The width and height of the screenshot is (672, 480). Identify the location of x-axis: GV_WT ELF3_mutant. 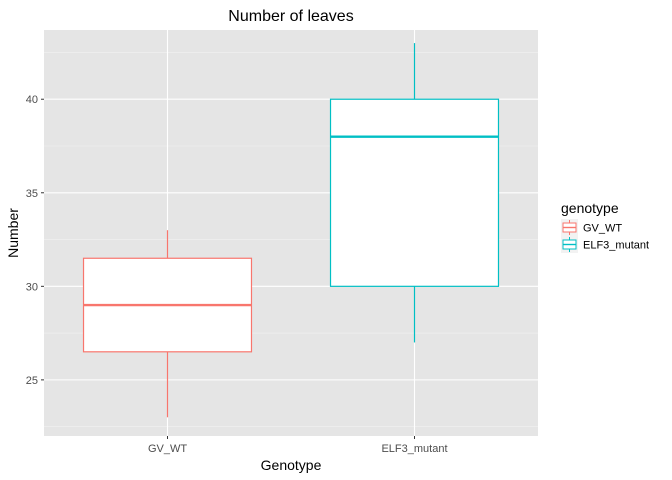
(298, 445).